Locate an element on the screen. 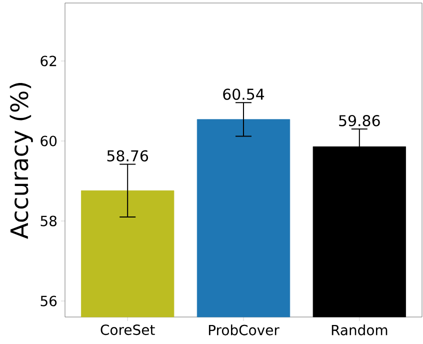  y-tick-label: 60 is located at coordinates (48, 141).